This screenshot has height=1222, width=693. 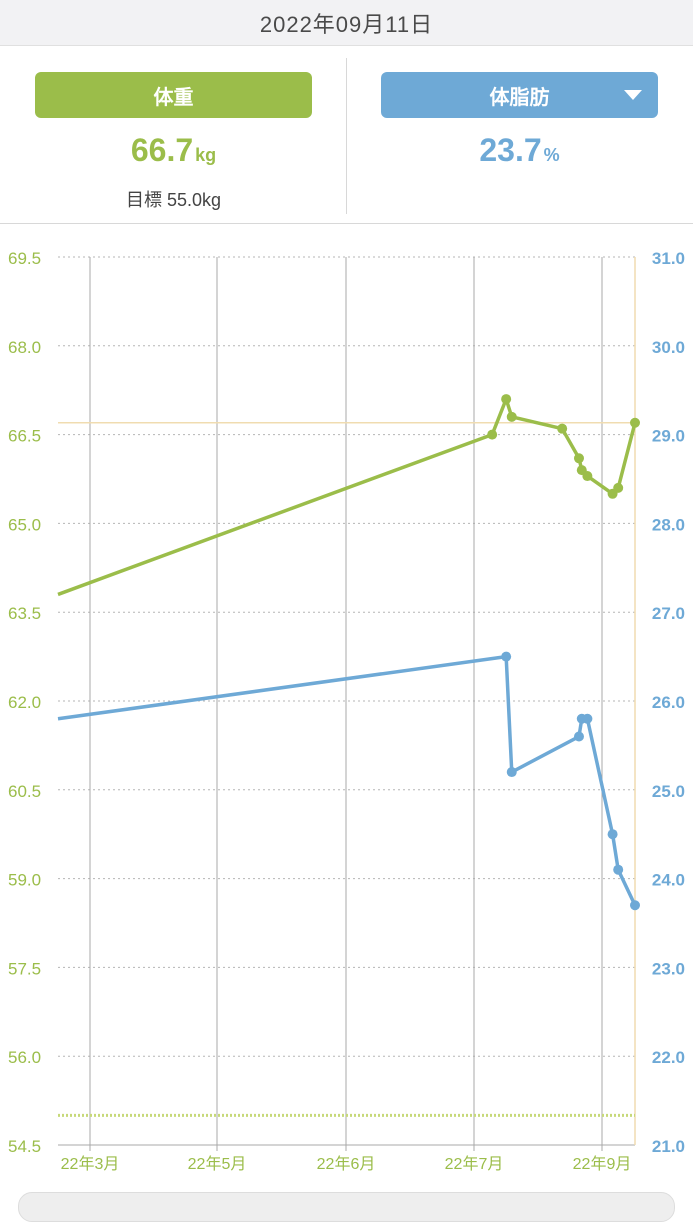 I want to click on y-left-tick-label: 60.5, so click(x=24, y=791).